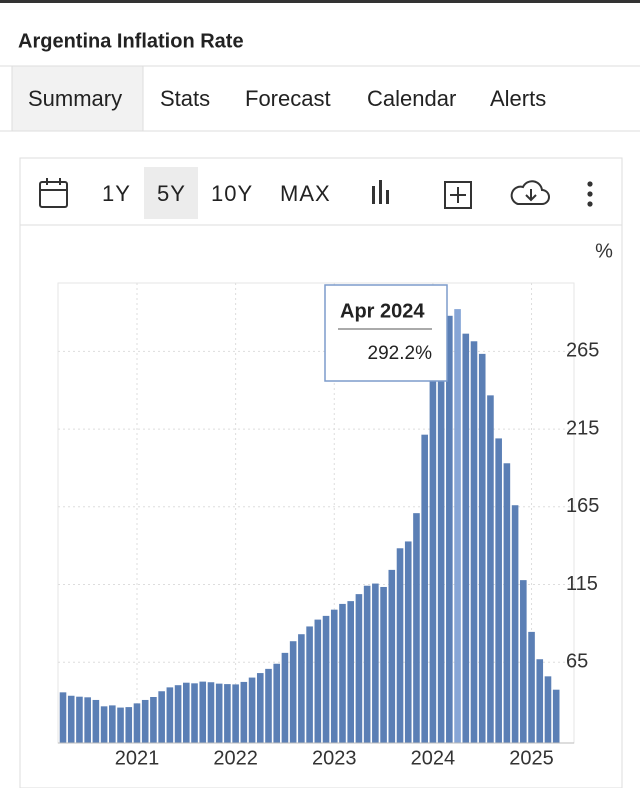 The height and width of the screenshot is (788, 640). Describe the element at coordinates (433, 758) in the screenshot. I see `x-tick-label: 2024` at that location.